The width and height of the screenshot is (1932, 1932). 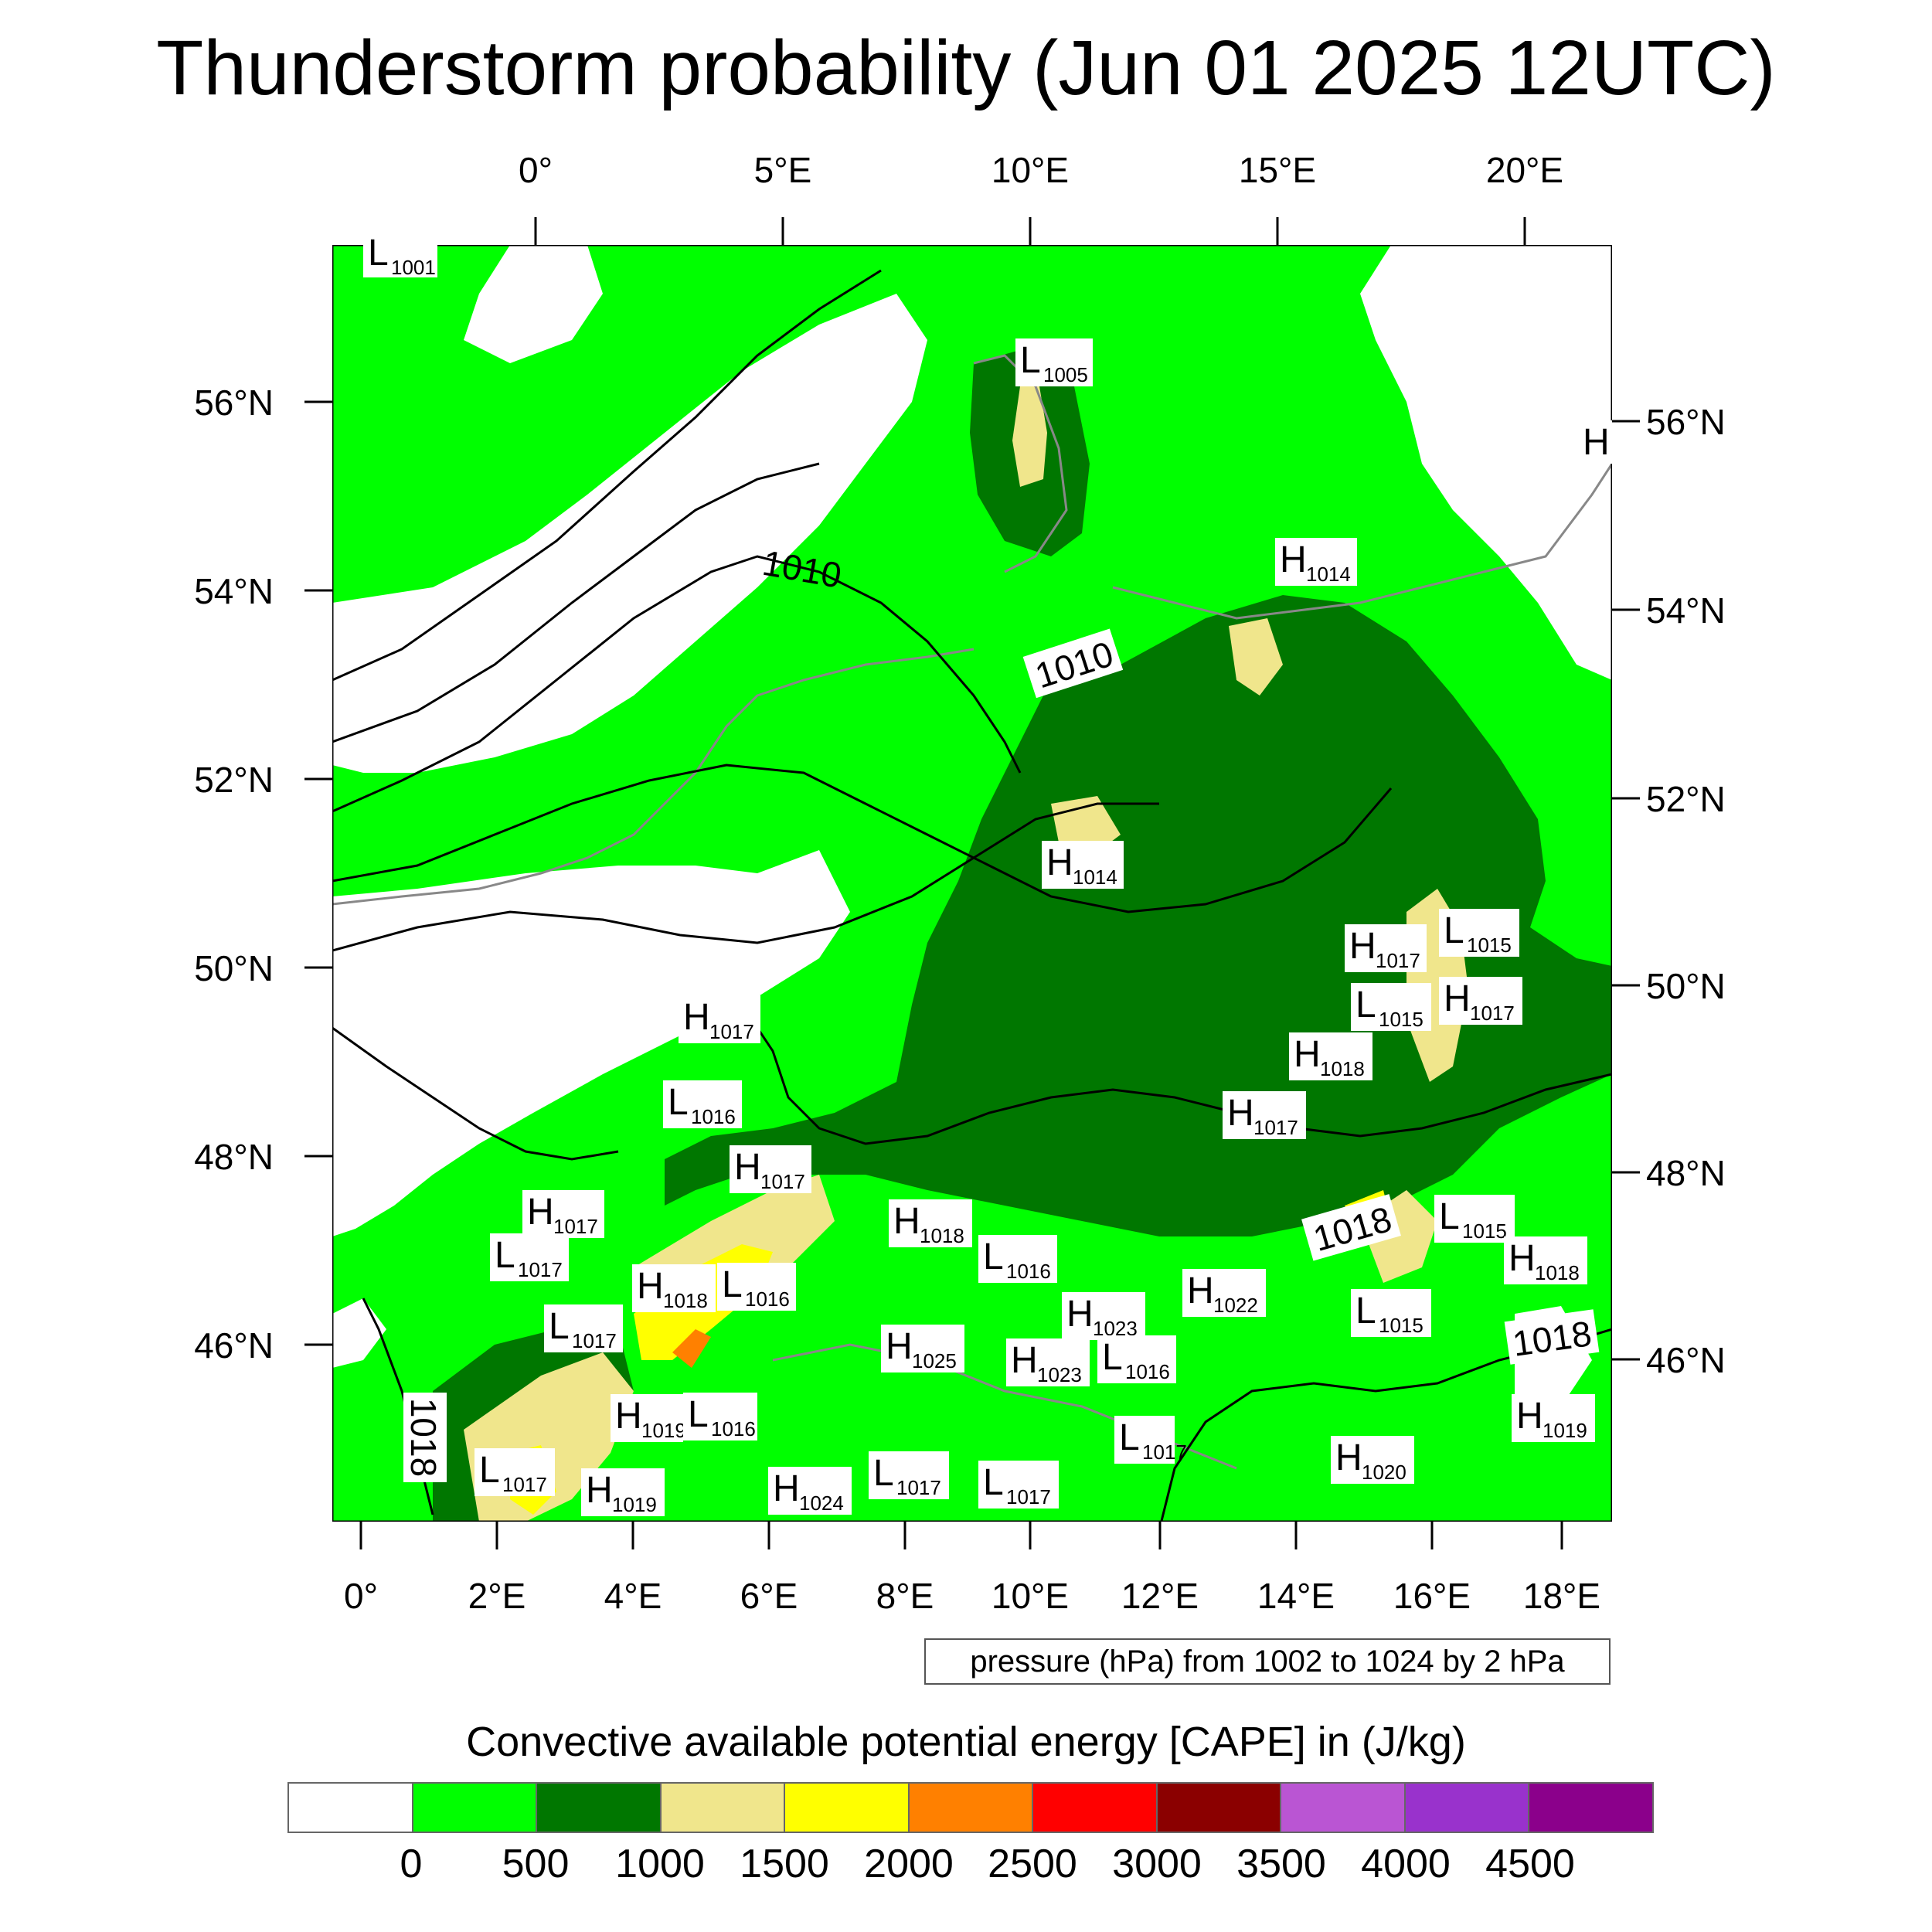 What do you see at coordinates (1277, 170) in the screenshot?
I see `top-lon-label: 15°E` at bounding box center [1277, 170].